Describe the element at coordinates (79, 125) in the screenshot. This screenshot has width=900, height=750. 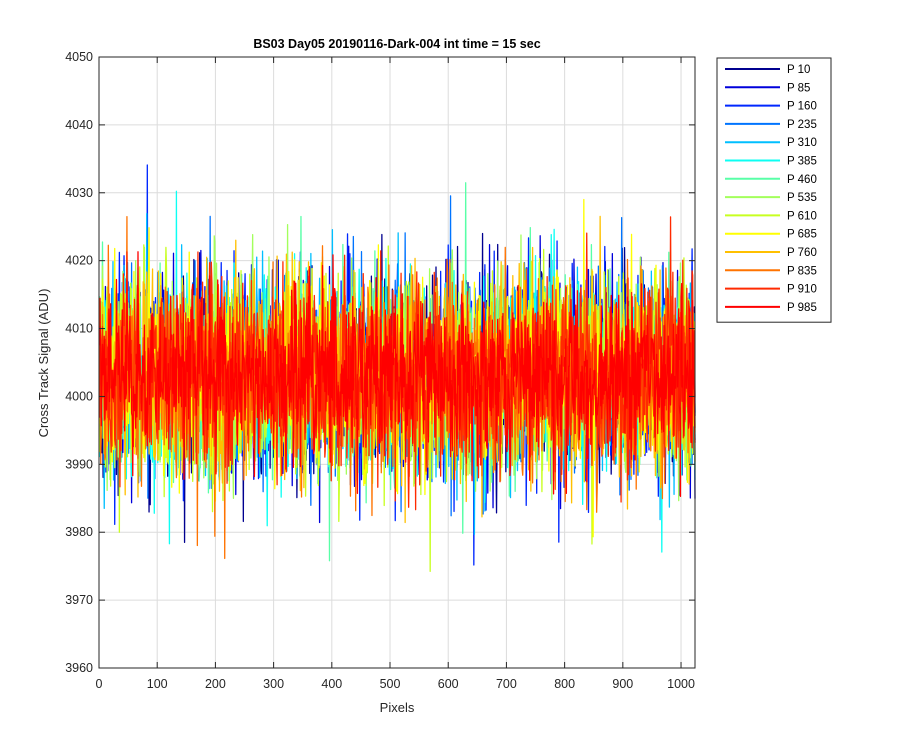
I see `y-tick-label: 4040` at that location.